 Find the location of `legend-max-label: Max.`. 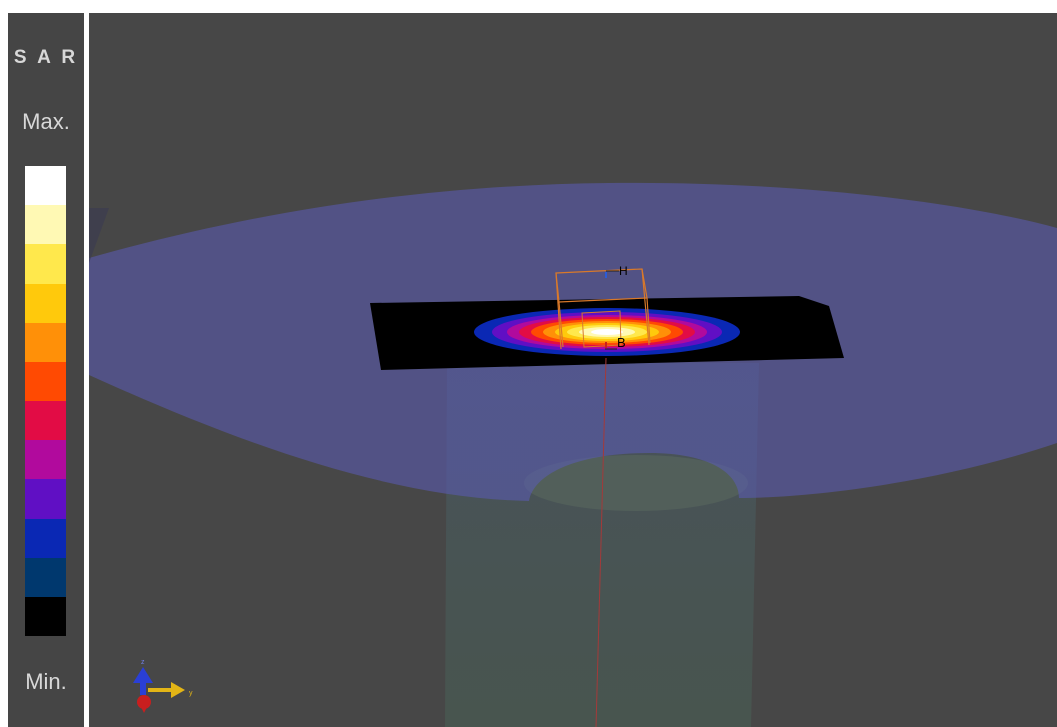

legend-max-label: Max. is located at coordinates (46, 121).